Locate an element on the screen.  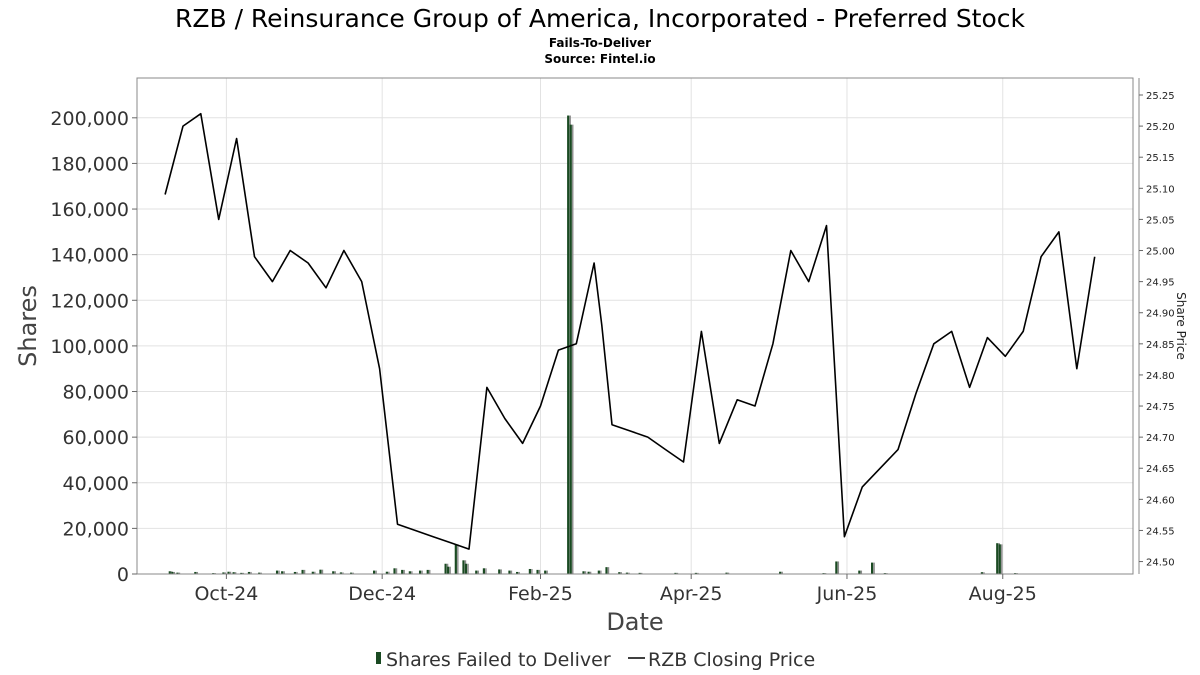
y-tick-label: 60,000 is located at coordinates (96, 438).